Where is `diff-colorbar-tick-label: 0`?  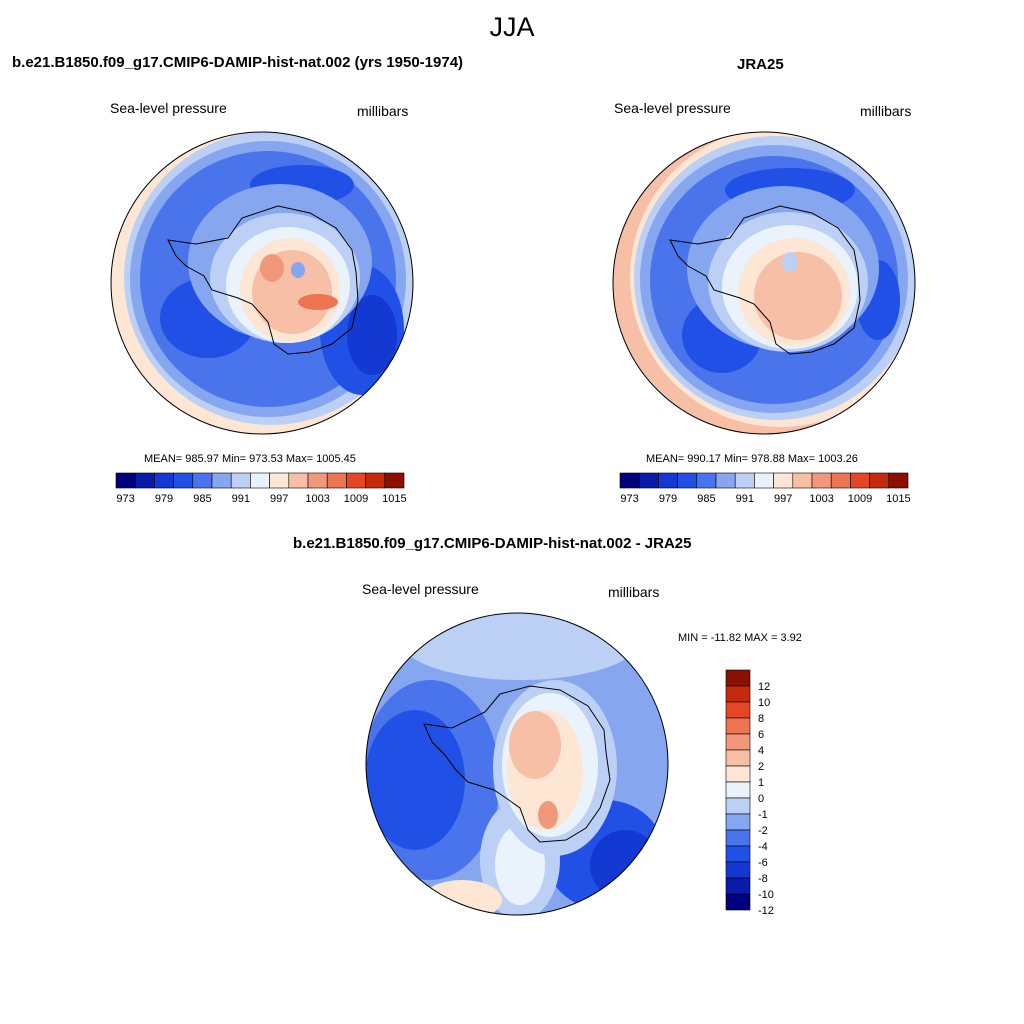
diff-colorbar-tick-label: 0 is located at coordinates (761, 799).